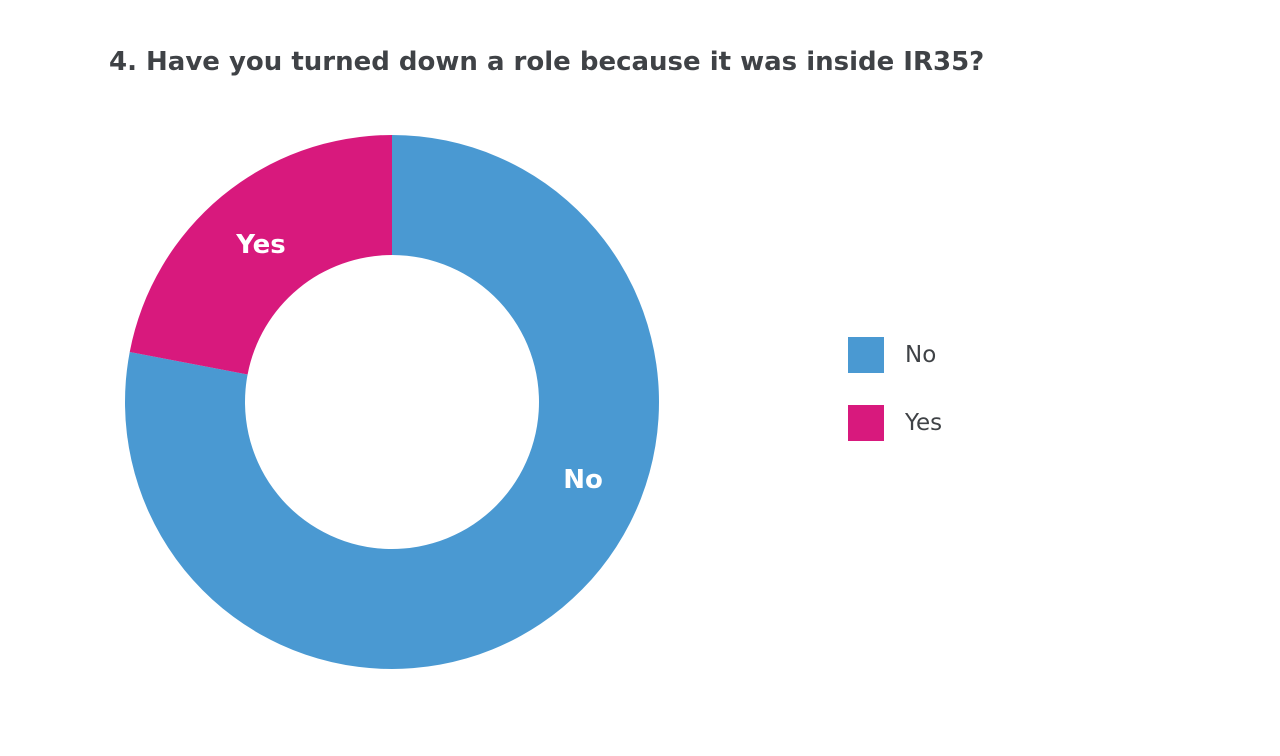 The image size is (1280, 756). What do you see at coordinates (866, 355) in the screenshot?
I see `legend-swatch-no` at bounding box center [866, 355].